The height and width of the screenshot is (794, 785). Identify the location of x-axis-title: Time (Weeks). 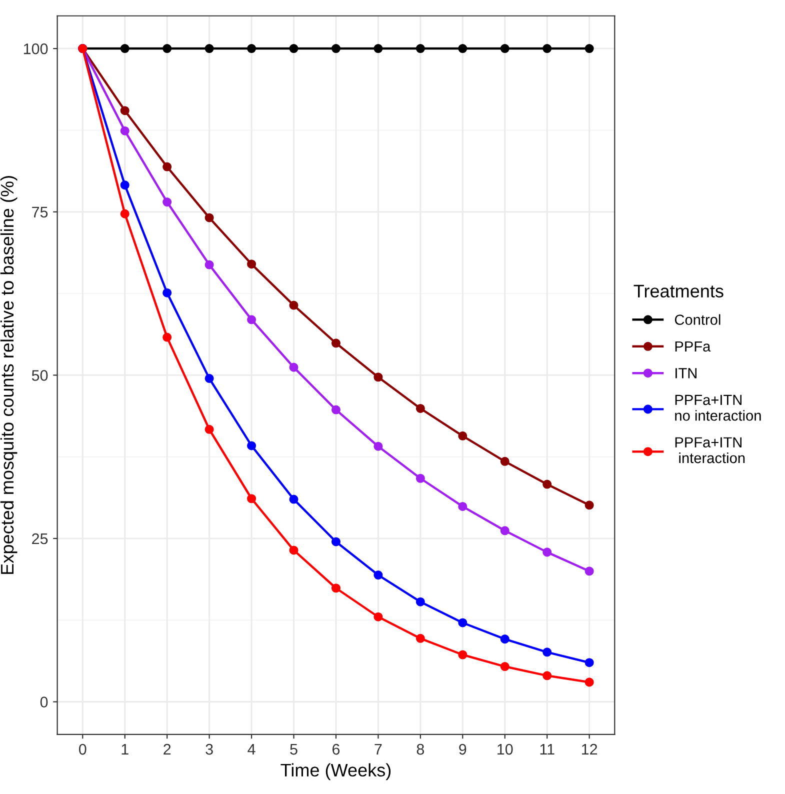
(335, 771).